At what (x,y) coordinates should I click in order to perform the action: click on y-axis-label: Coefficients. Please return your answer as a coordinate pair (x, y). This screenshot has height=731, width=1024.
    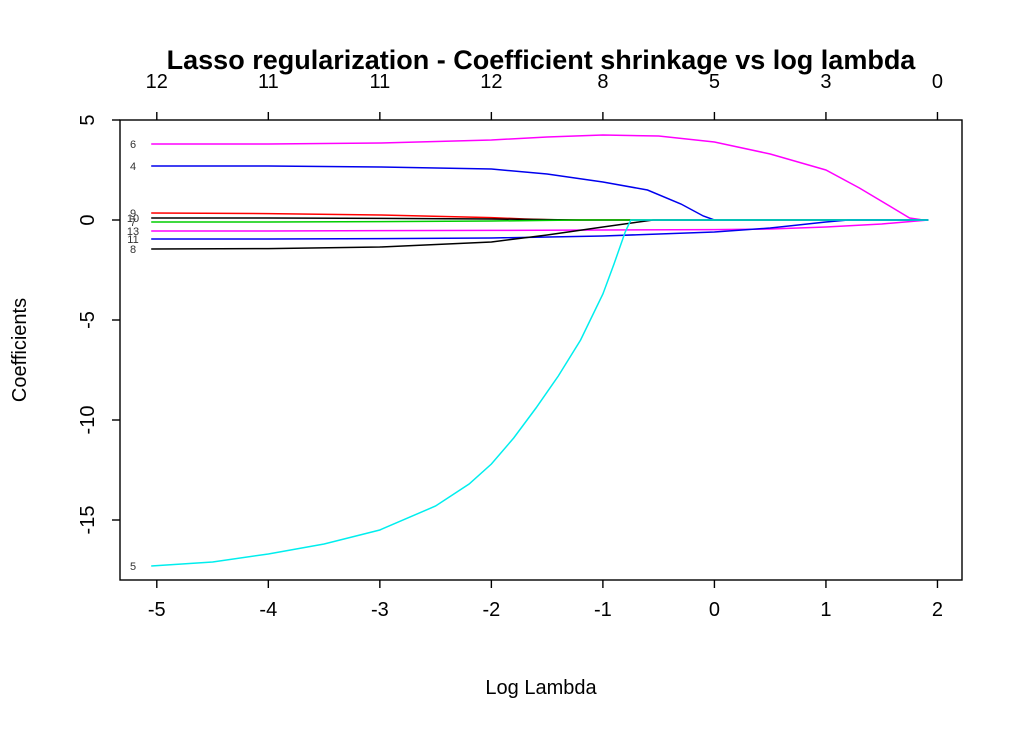
    Looking at the image, I should click on (20, 350).